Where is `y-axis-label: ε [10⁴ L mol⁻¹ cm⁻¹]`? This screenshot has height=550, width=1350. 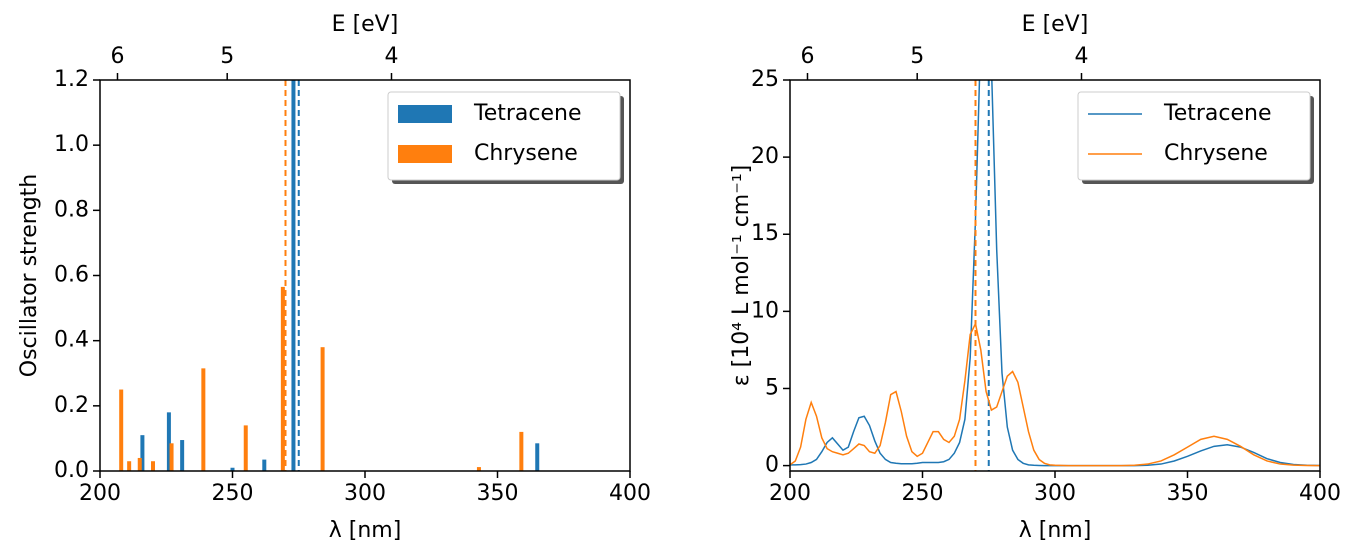
y-axis-label: ε [10⁴ L mol⁻¹ cm⁻¹] is located at coordinates (741, 276).